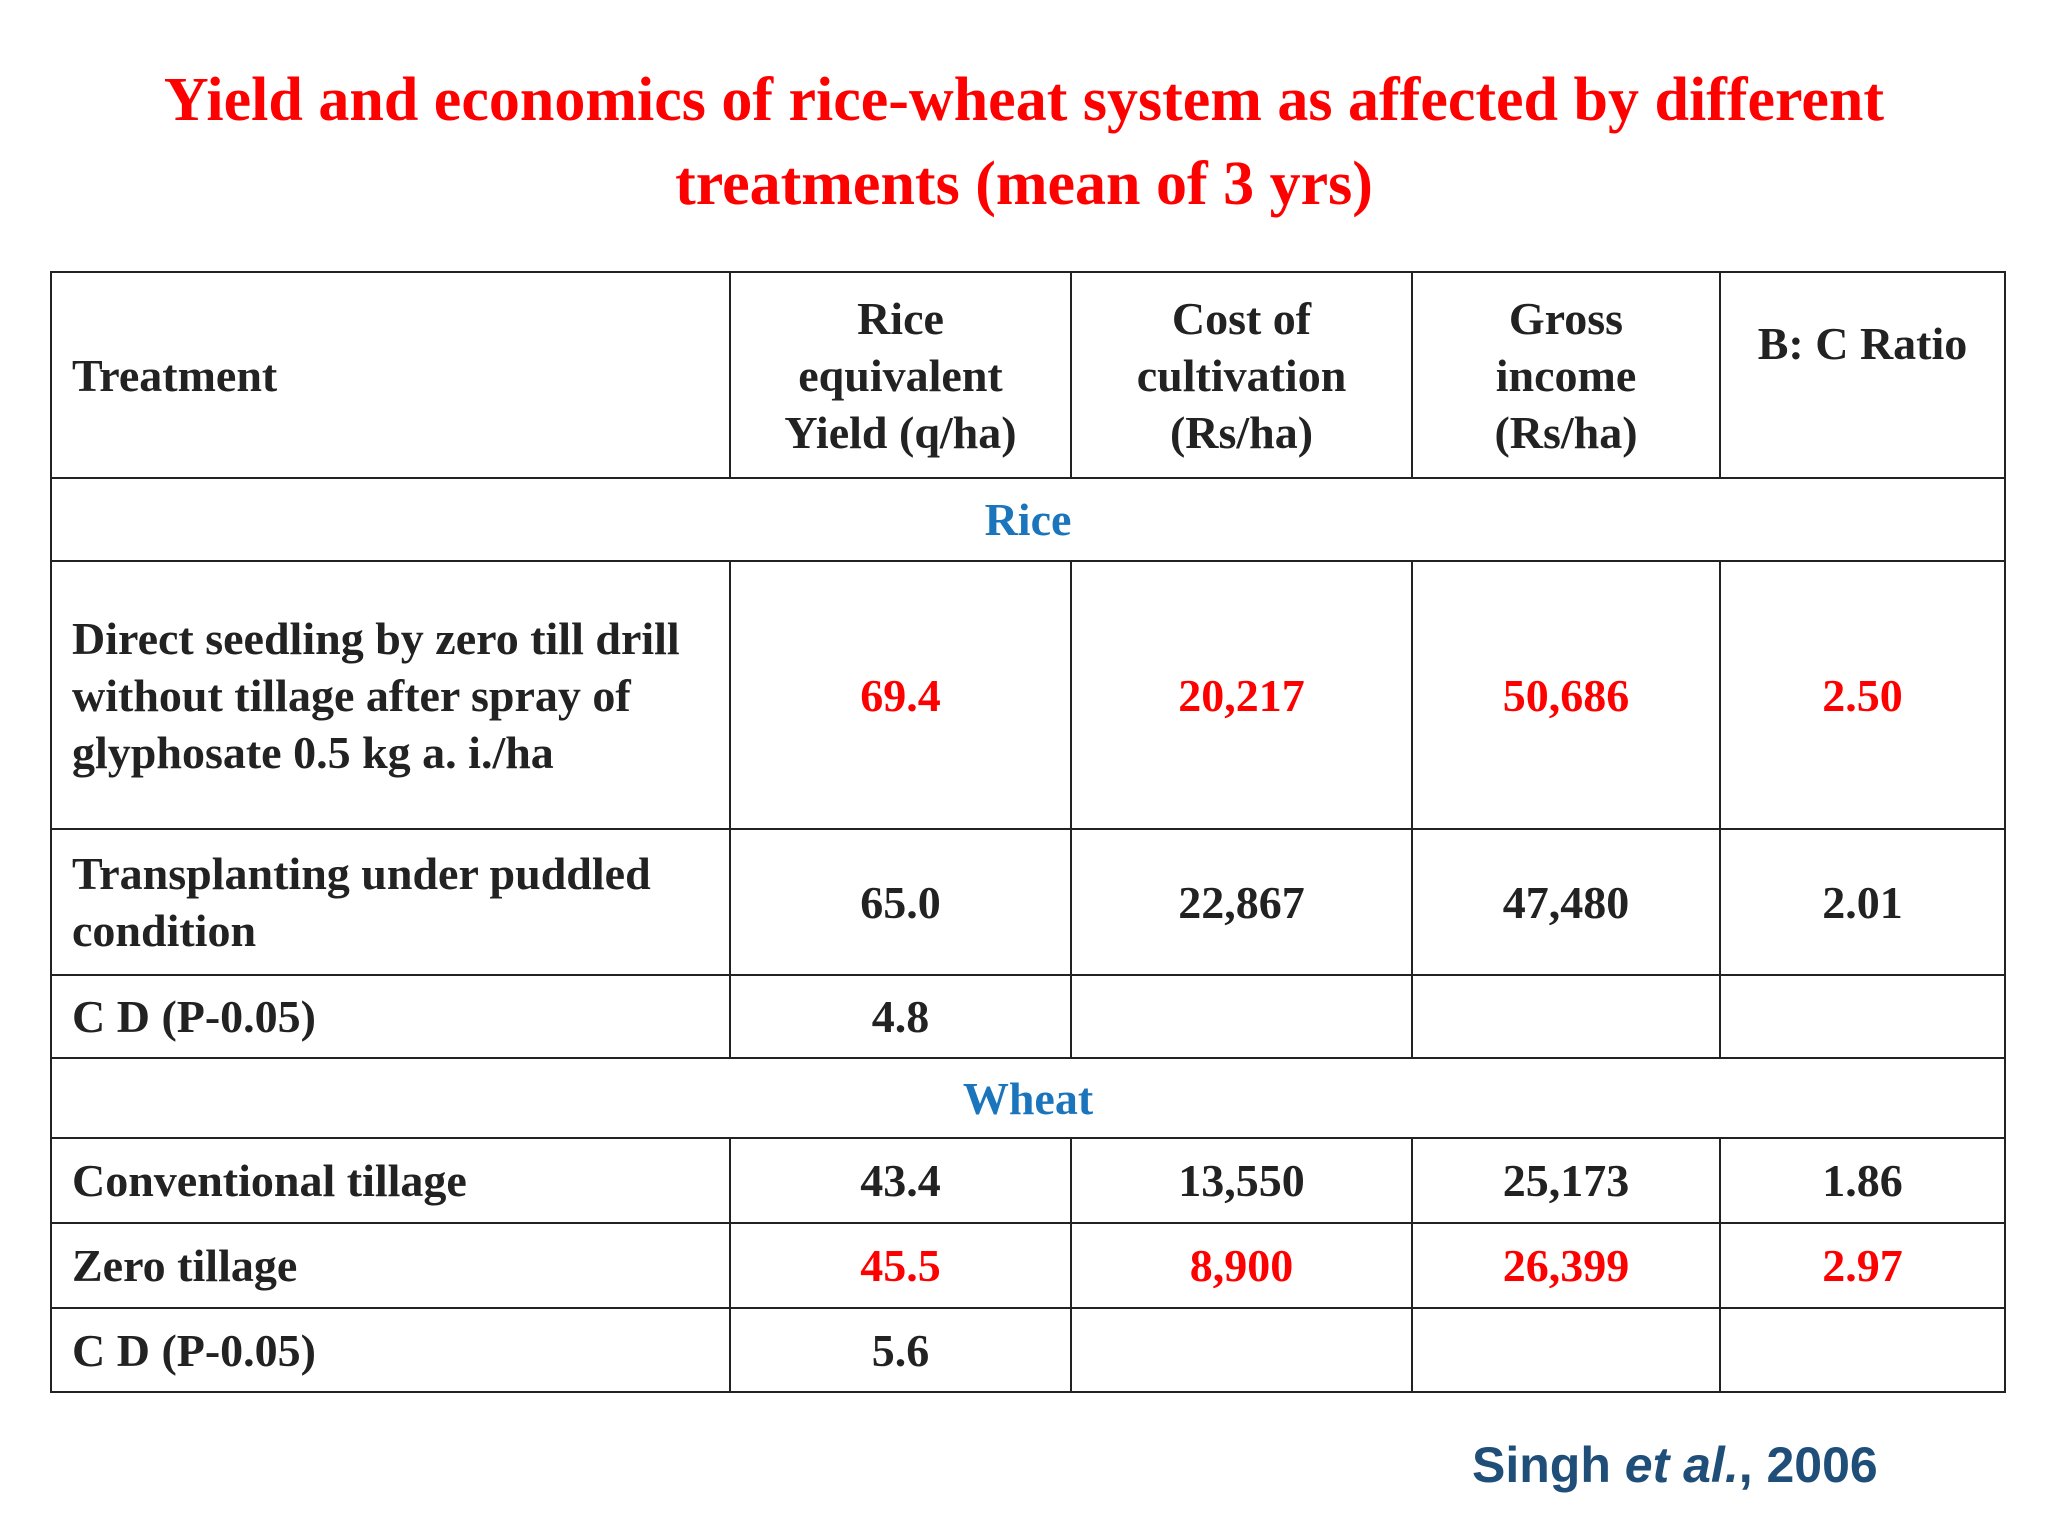 This screenshot has width=2048, height=1536. What do you see at coordinates (390, 375) in the screenshot?
I see `header-treatment: Treatment` at bounding box center [390, 375].